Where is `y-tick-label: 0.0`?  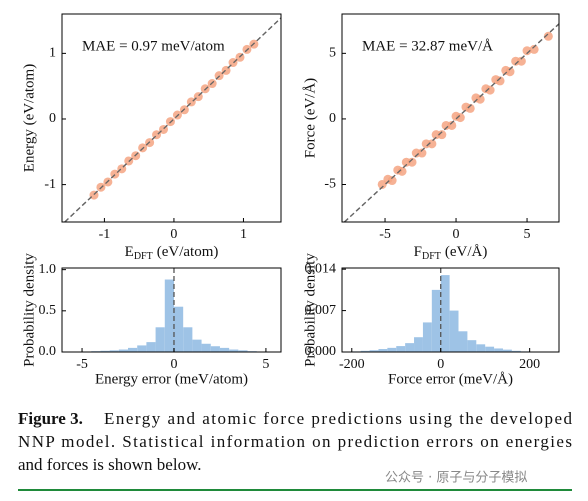 y-tick-label: 0.0 is located at coordinates (48, 351).